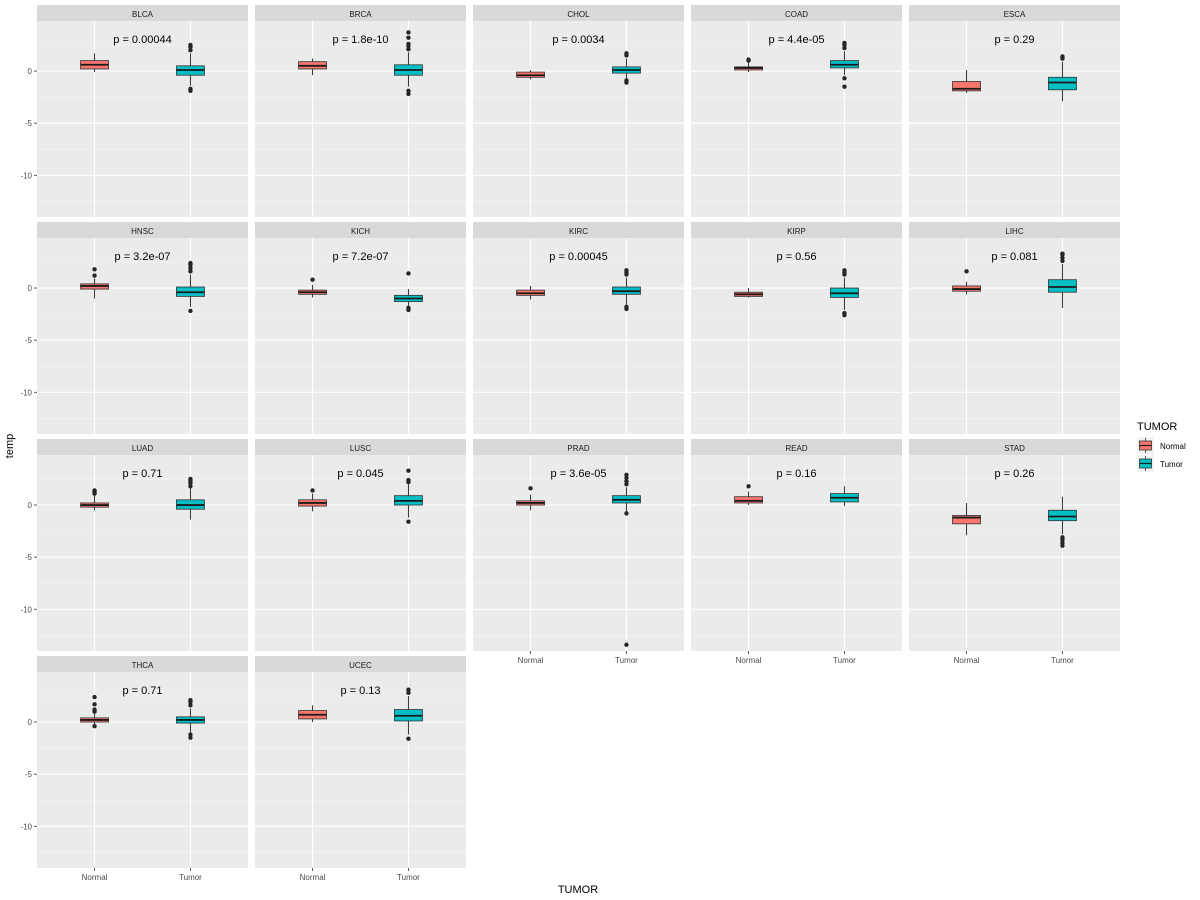 The height and width of the screenshot is (900, 1200). I want to click on panel-coad: COAD p = 4.4e-05, so click(796, 111).